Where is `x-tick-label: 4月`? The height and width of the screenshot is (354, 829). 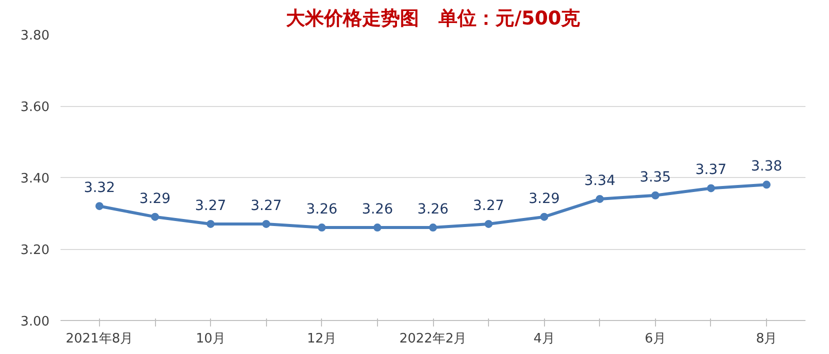
x-tick-label: 4月 is located at coordinates (544, 339).